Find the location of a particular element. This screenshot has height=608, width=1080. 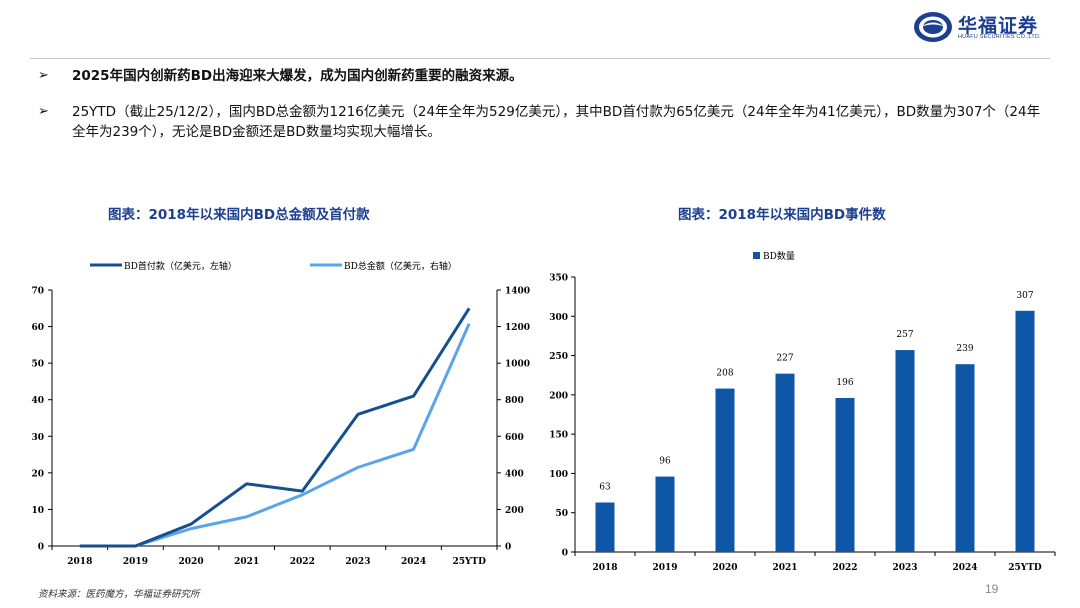

legend-label: BD首付款（亿美元，左轴） is located at coordinates (180, 266).